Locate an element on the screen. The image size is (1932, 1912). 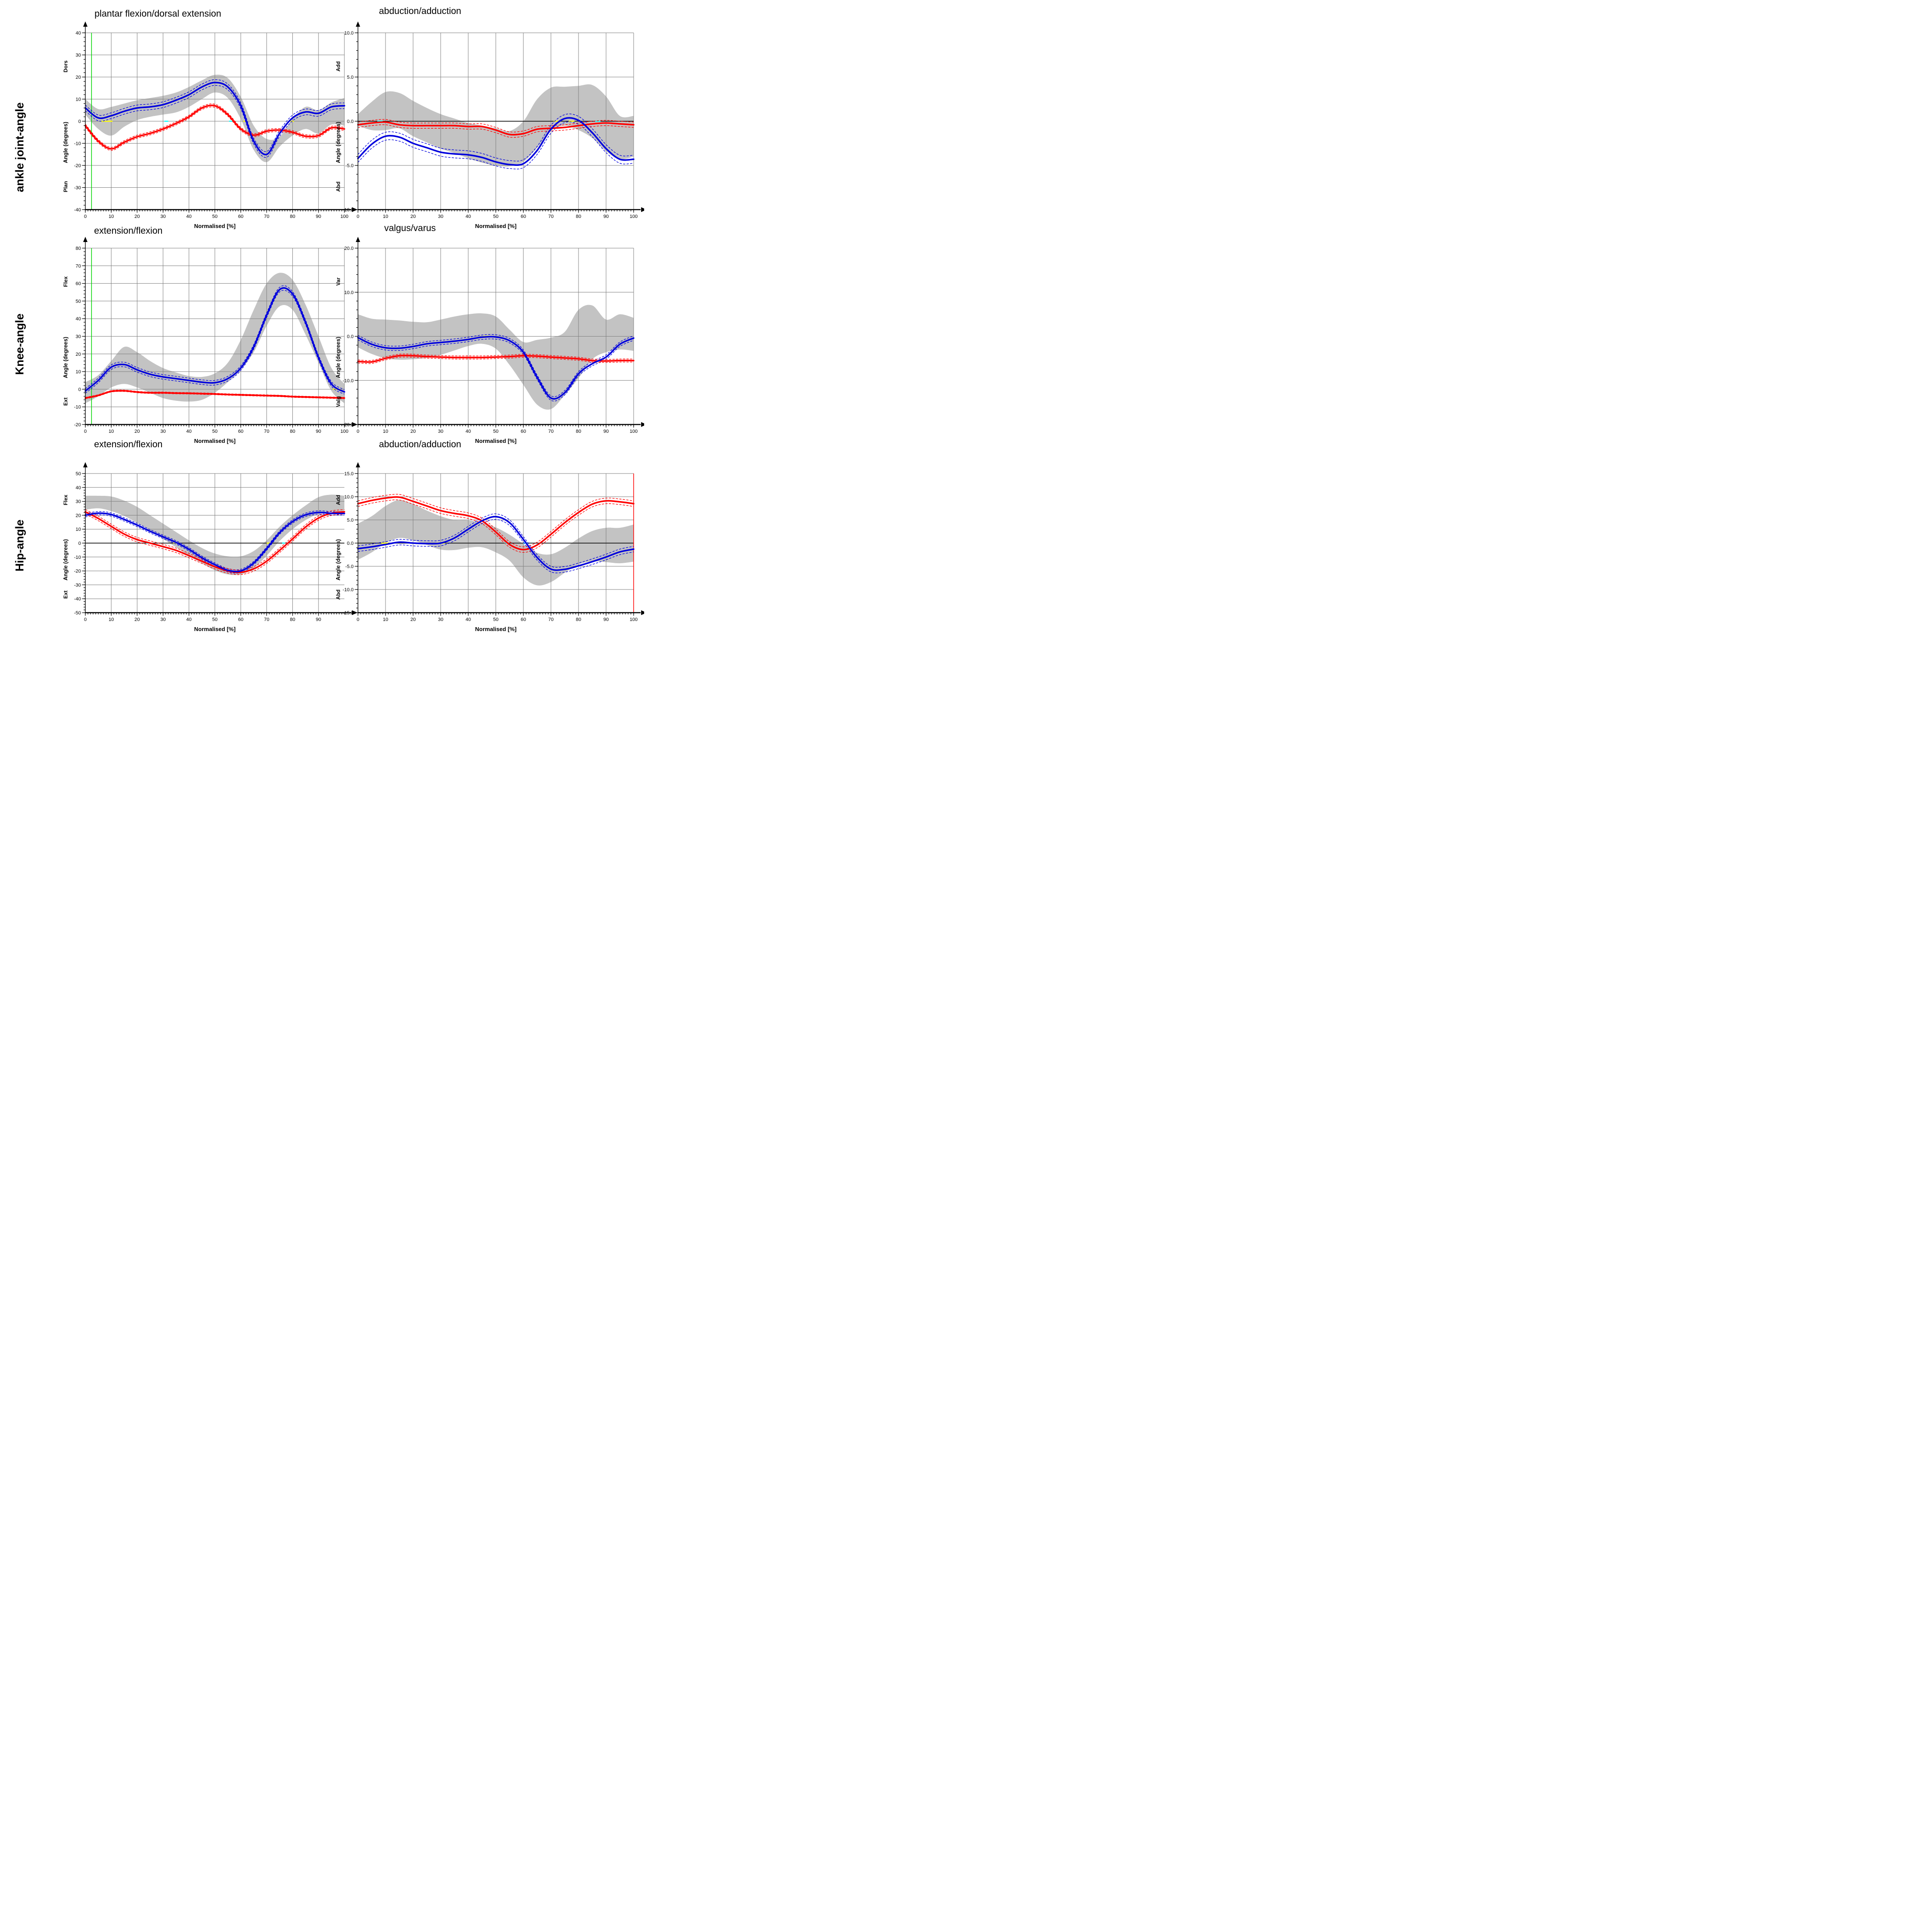
y-tick-label: -10 is located at coordinates (77, 407).